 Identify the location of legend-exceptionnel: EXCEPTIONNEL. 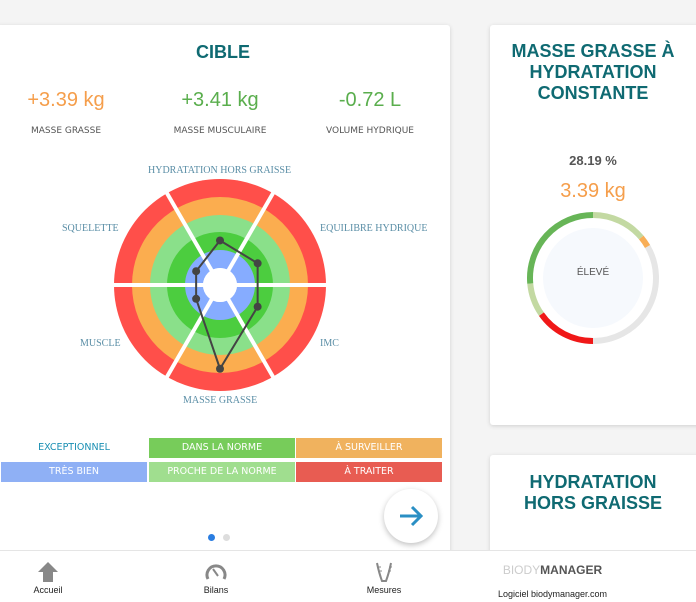
(74, 447).